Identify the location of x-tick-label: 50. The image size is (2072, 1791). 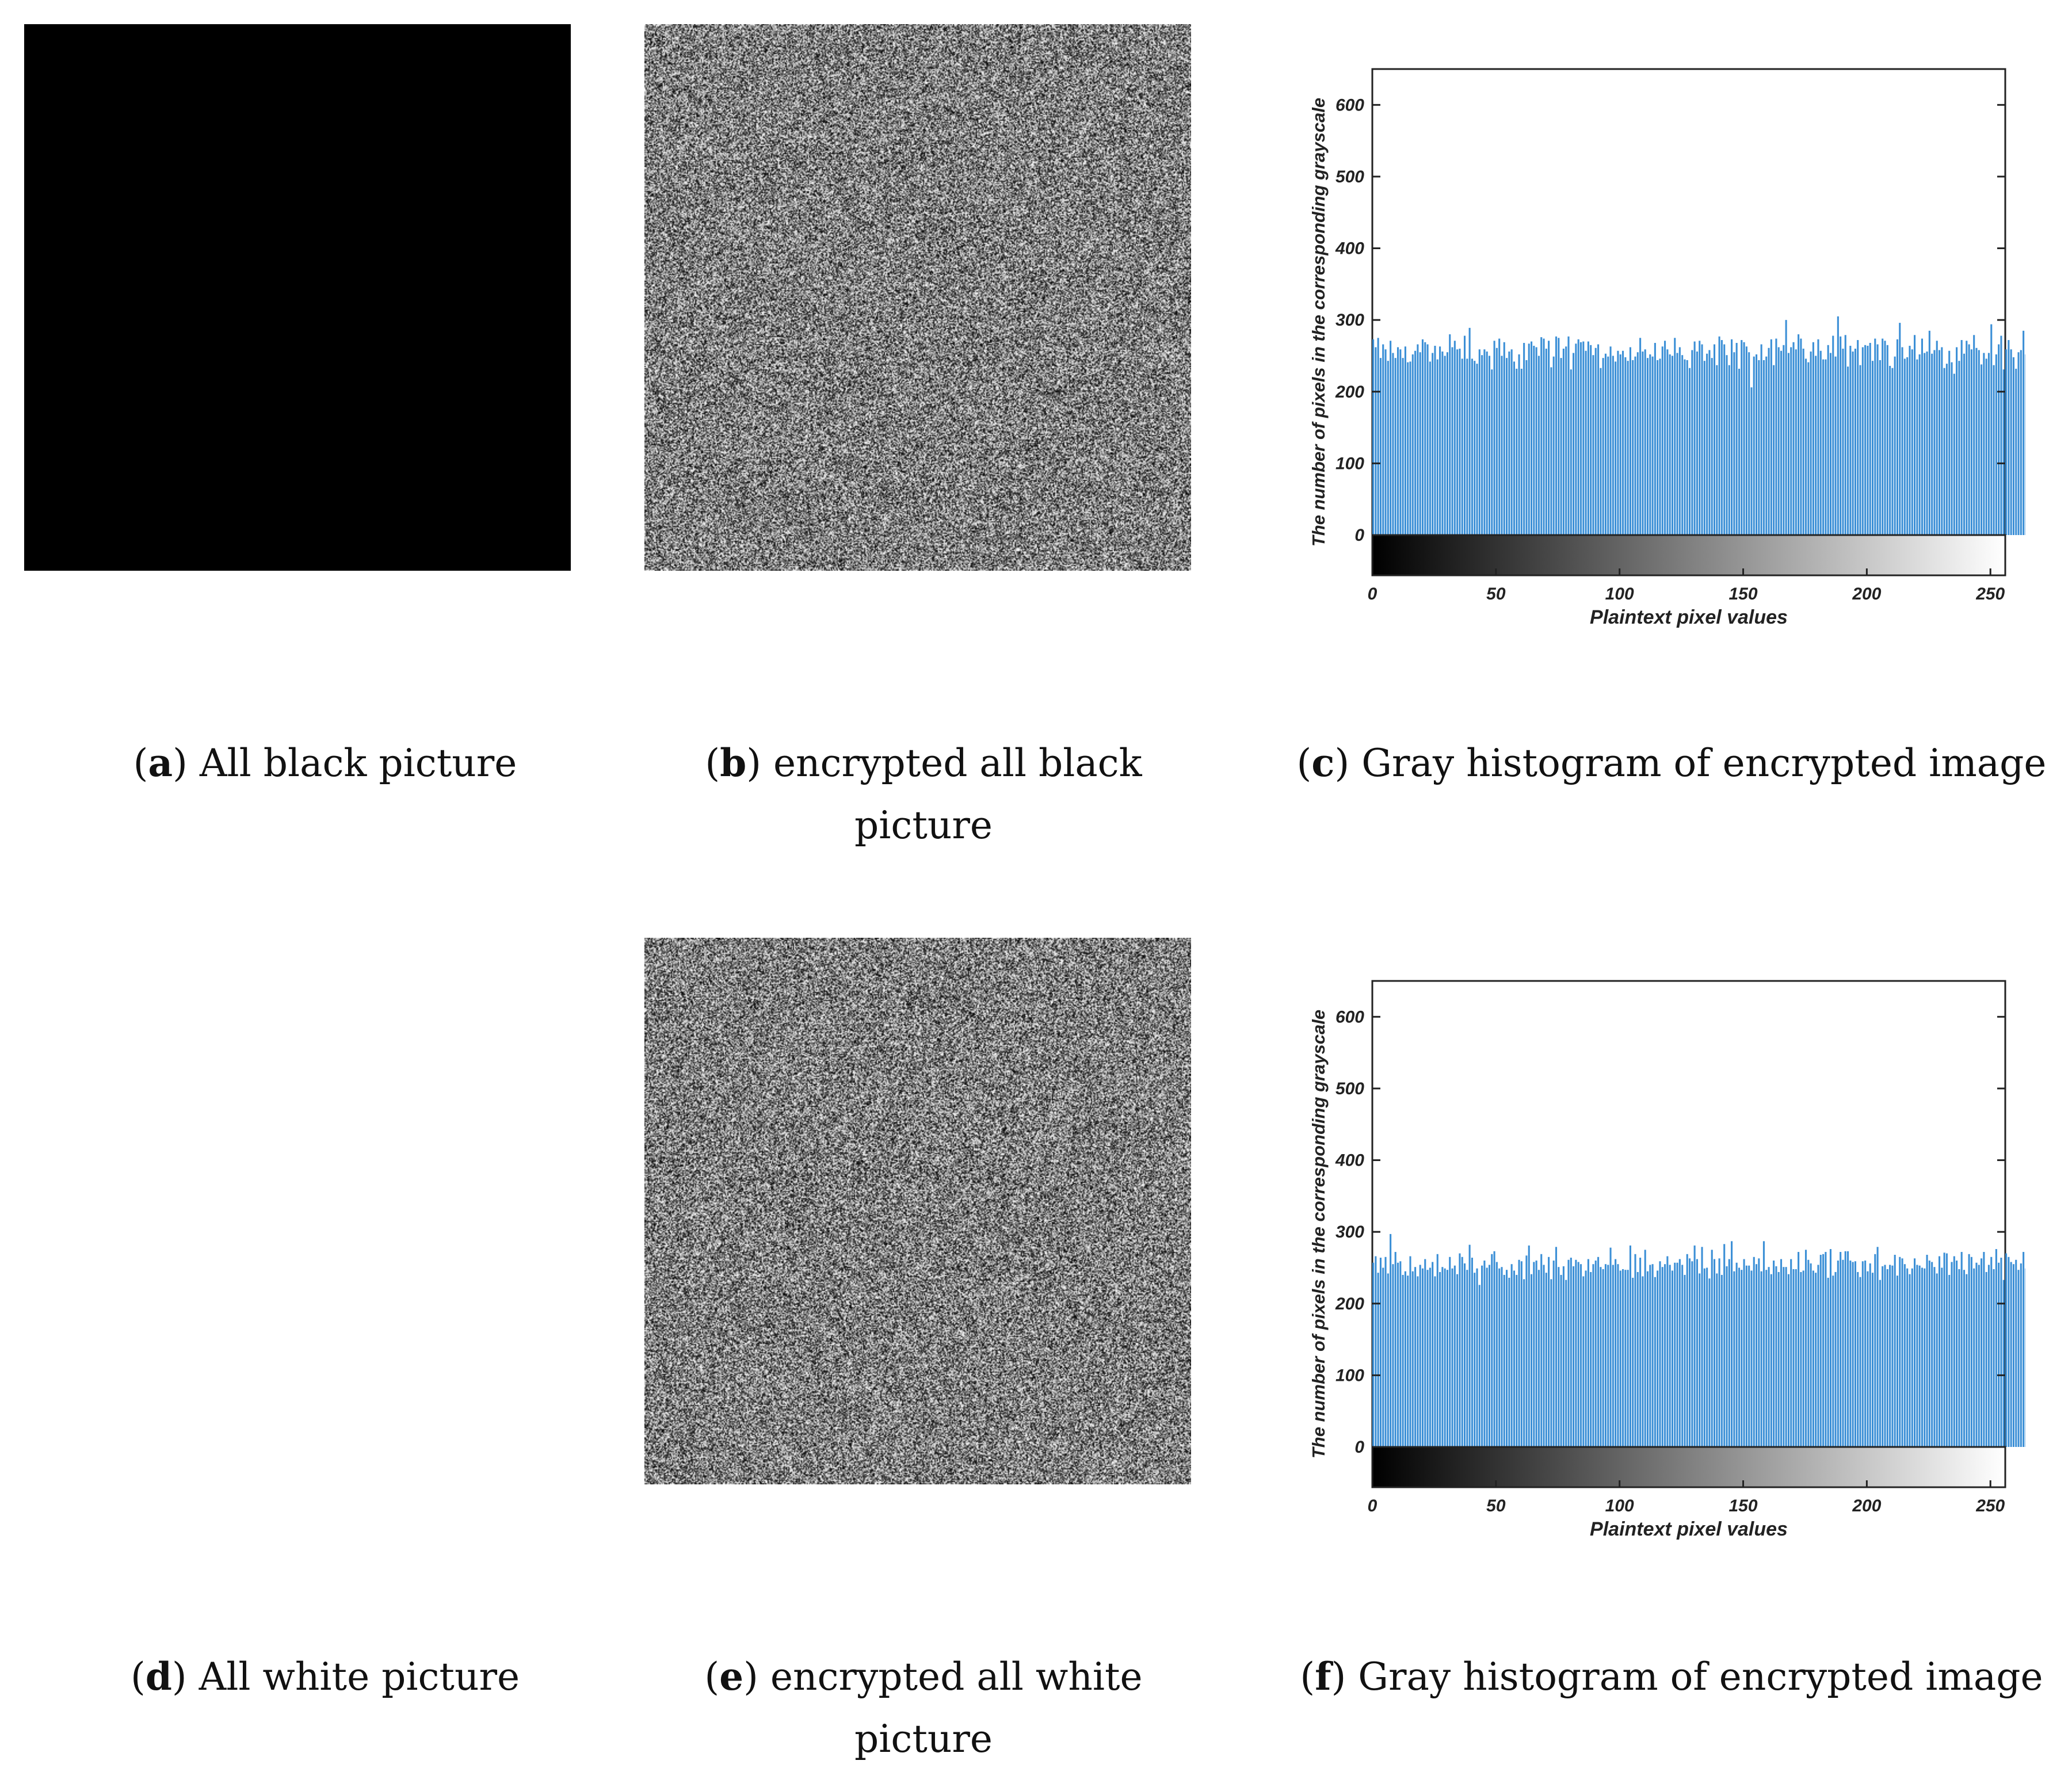
(1496, 1506).